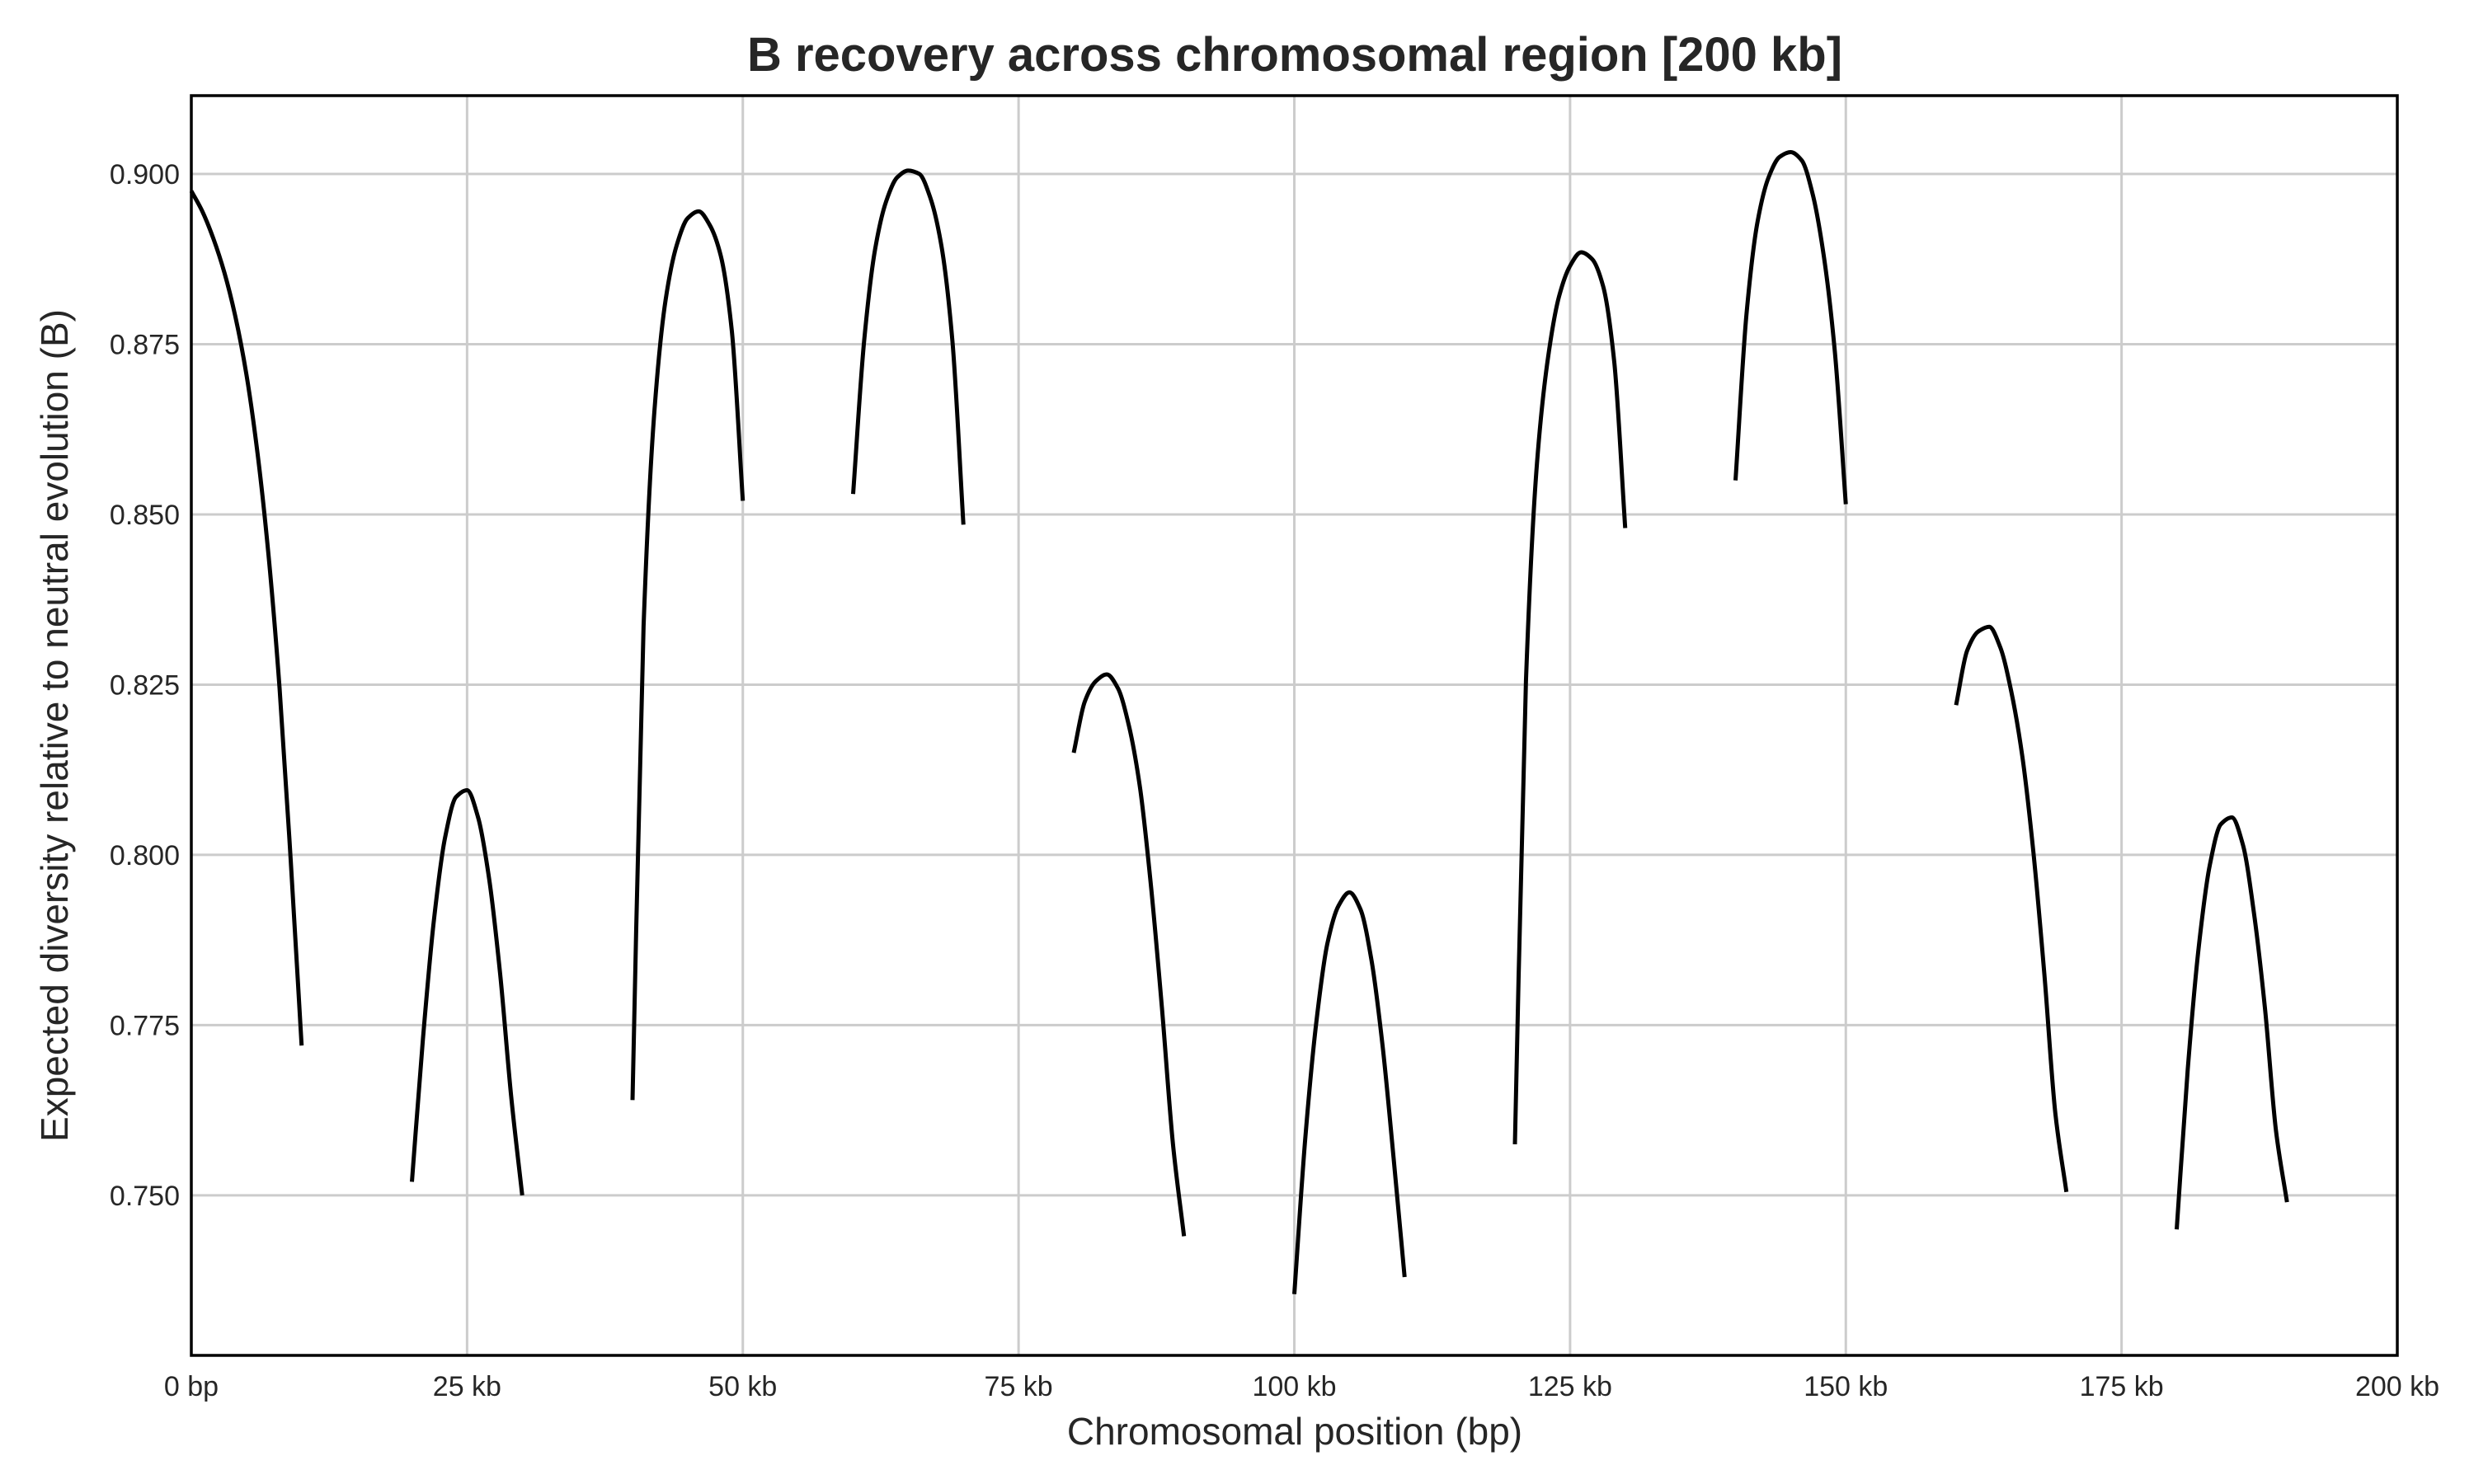  I want to click on x-tick-label: 25 kb, so click(467, 1386).